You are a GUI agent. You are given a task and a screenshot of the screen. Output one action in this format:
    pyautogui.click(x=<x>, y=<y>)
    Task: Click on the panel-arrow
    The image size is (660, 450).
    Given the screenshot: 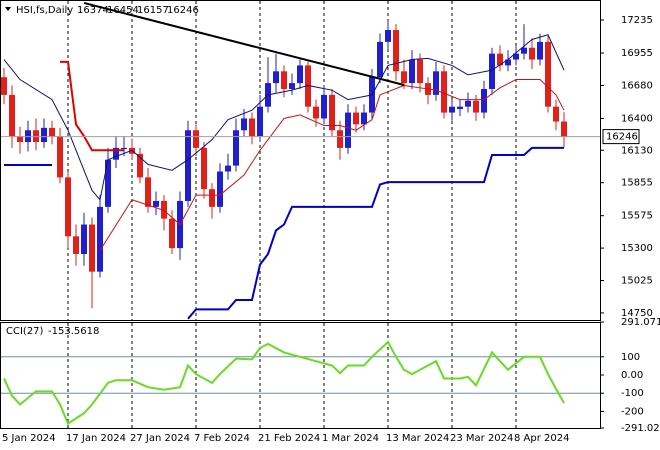 What is the action you would take?
    pyautogui.click(x=8, y=9)
    